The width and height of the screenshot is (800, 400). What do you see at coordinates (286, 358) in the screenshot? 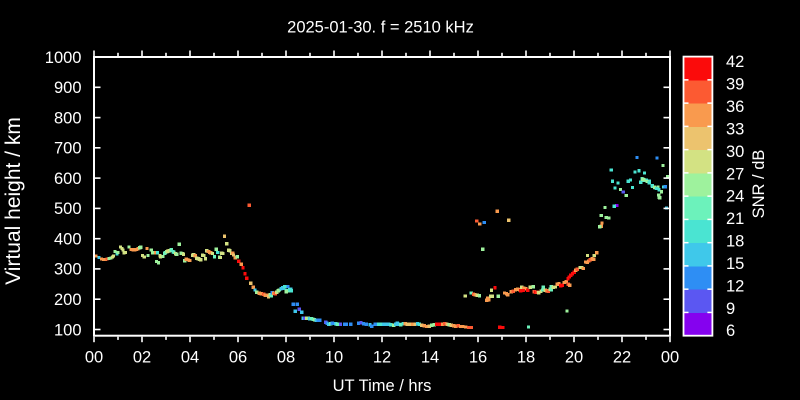
I see `svg-text: 08` at bounding box center [286, 358].